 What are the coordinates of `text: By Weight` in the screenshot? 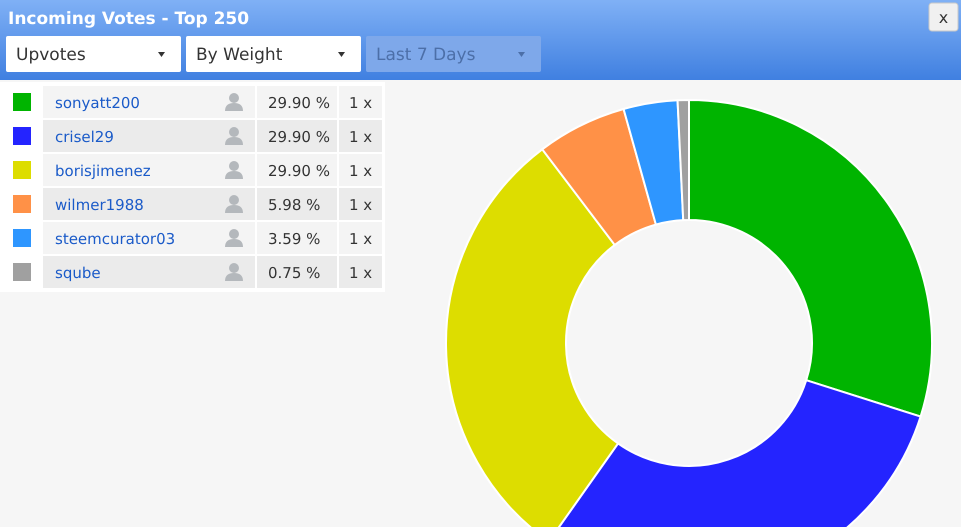 It's located at (239, 55).